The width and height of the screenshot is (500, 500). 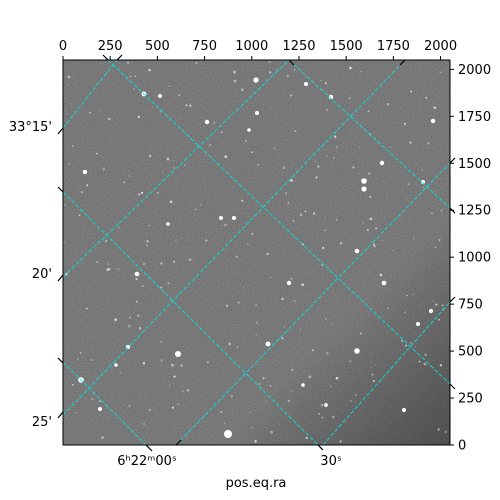 I want to click on right-tick-label: 250, so click(x=470, y=399).